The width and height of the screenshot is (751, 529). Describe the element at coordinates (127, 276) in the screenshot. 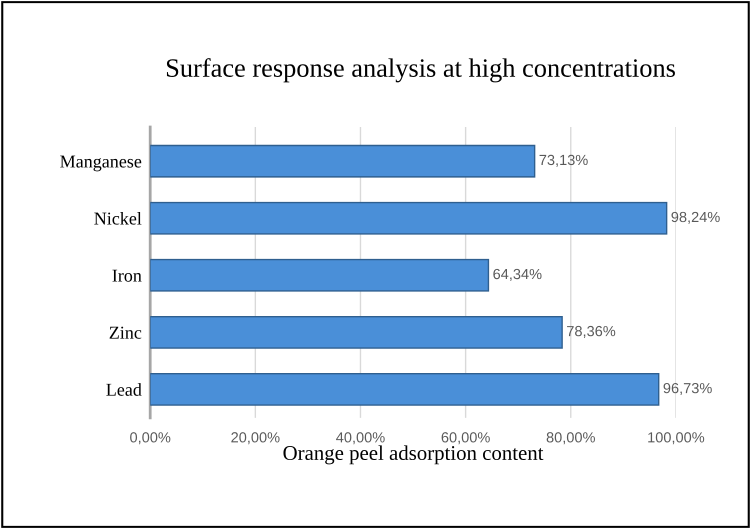

I see `y-tick-label: Iron` at that location.